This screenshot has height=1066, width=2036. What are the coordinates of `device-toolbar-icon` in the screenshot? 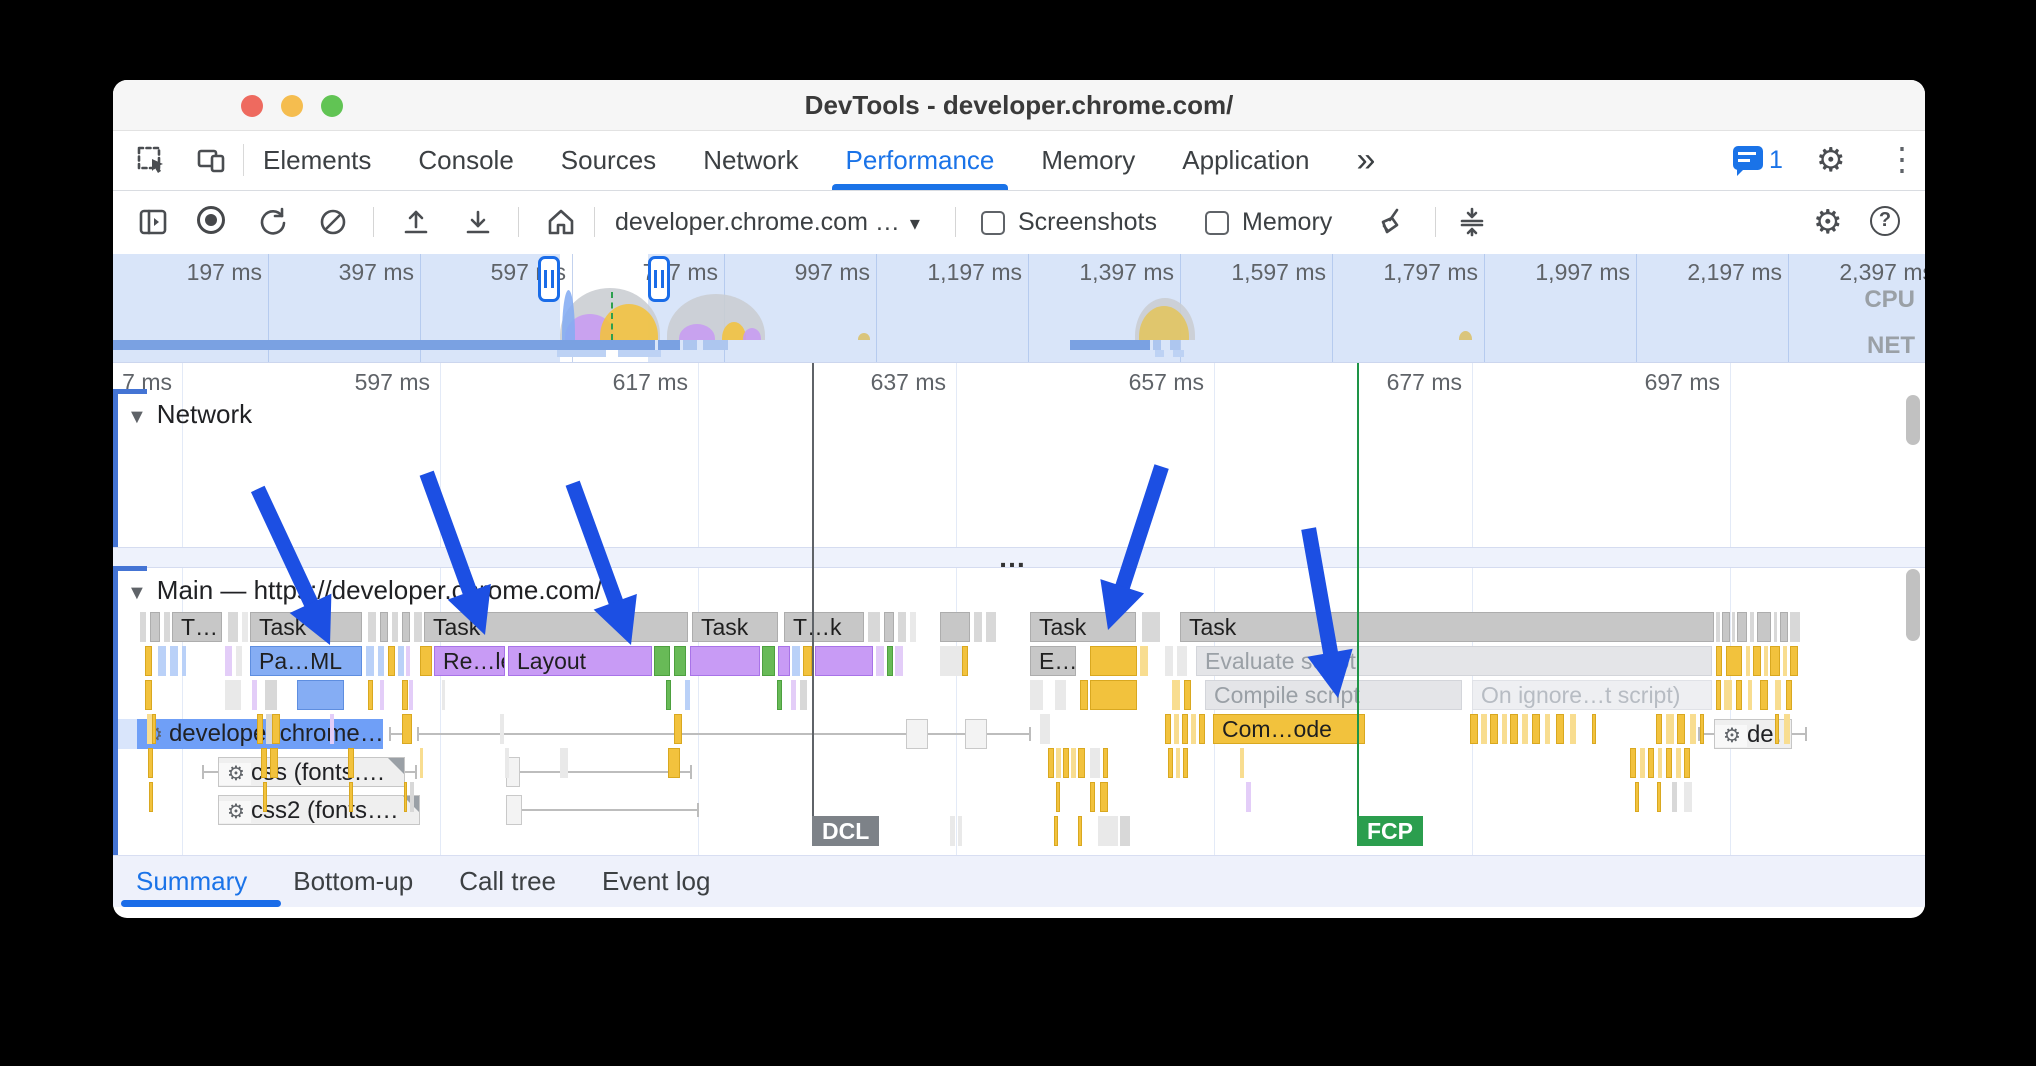 It's located at (211, 160).